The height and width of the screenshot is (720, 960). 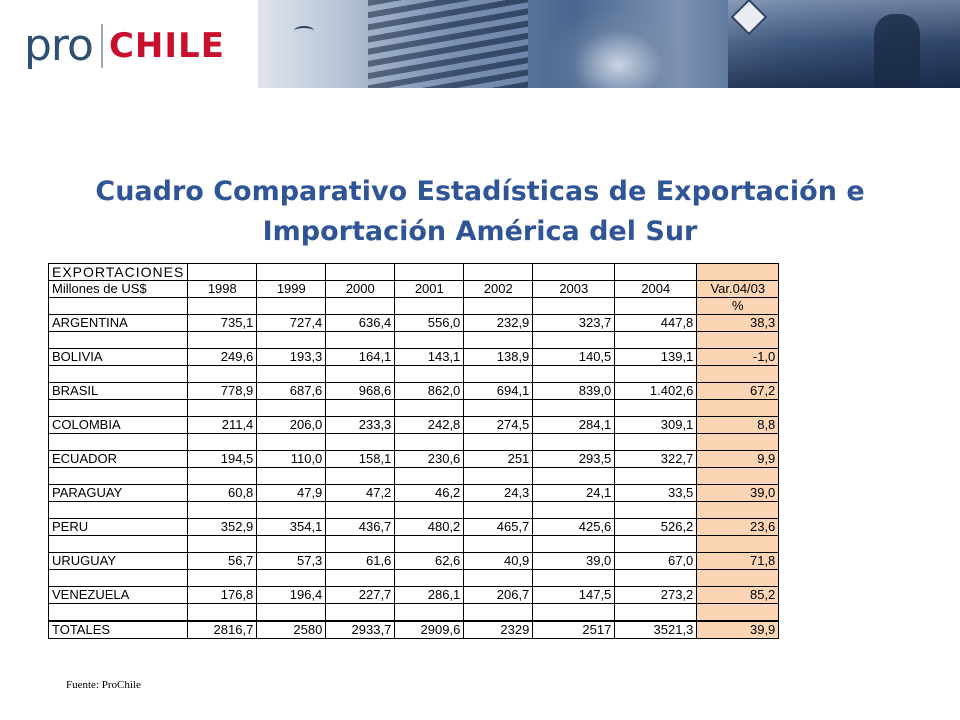 I want to click on table-section-row: EXPORTACIONES, so click(x=413, y=272).